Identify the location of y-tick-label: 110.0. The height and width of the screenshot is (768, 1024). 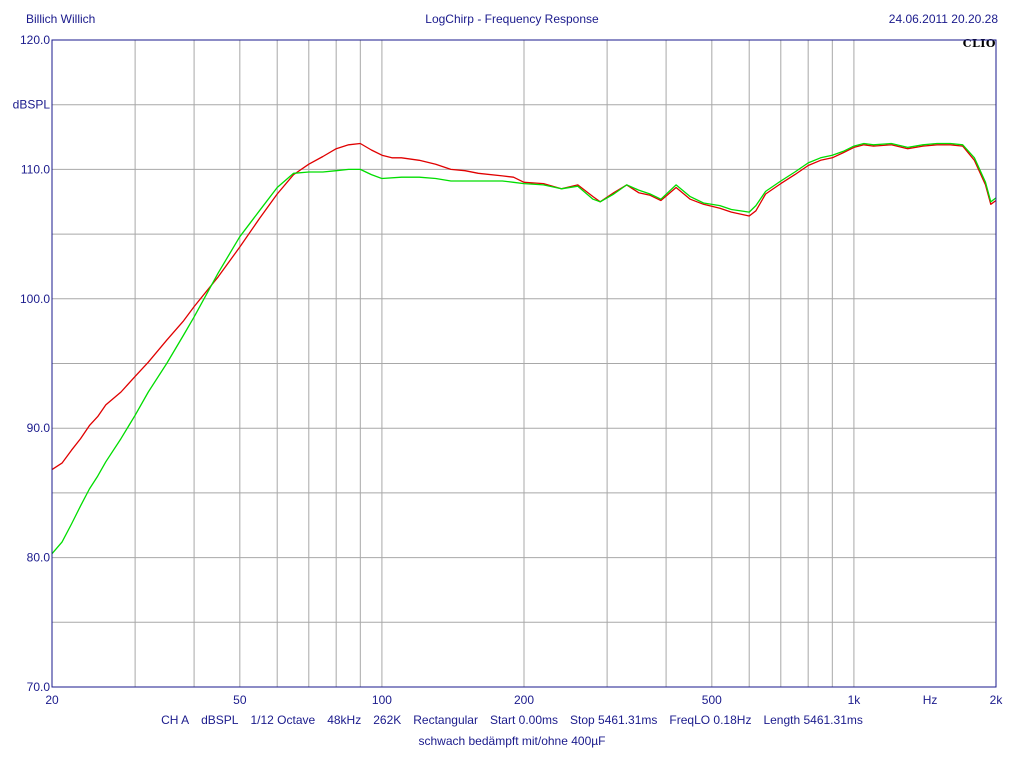
(35, 169).